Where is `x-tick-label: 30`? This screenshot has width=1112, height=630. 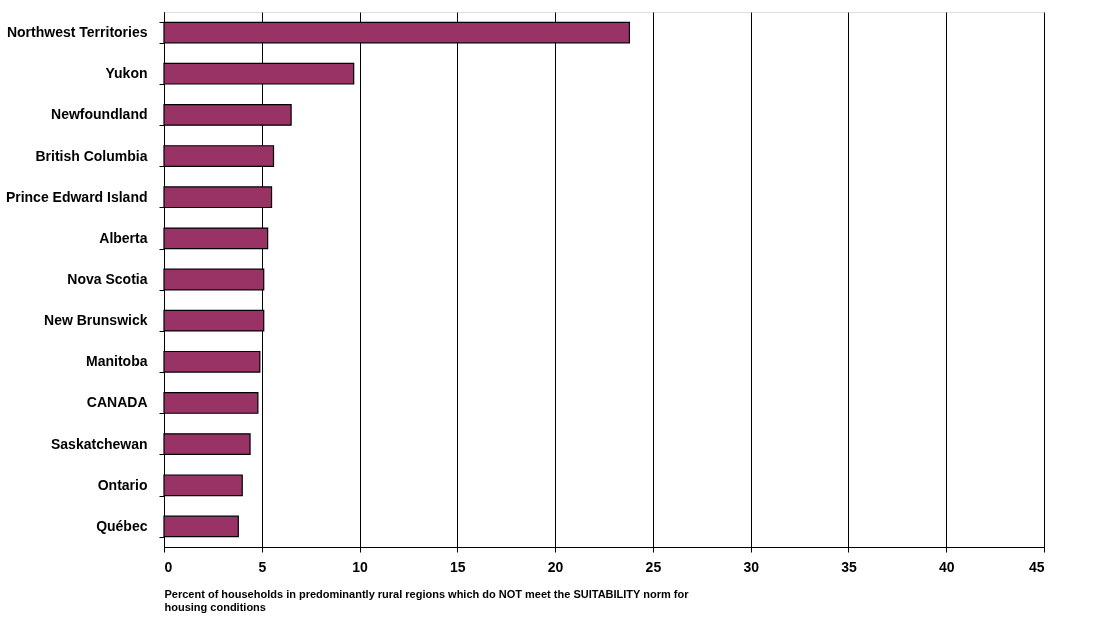 x-tick-label: 30 is located at coordinates (751, 566).